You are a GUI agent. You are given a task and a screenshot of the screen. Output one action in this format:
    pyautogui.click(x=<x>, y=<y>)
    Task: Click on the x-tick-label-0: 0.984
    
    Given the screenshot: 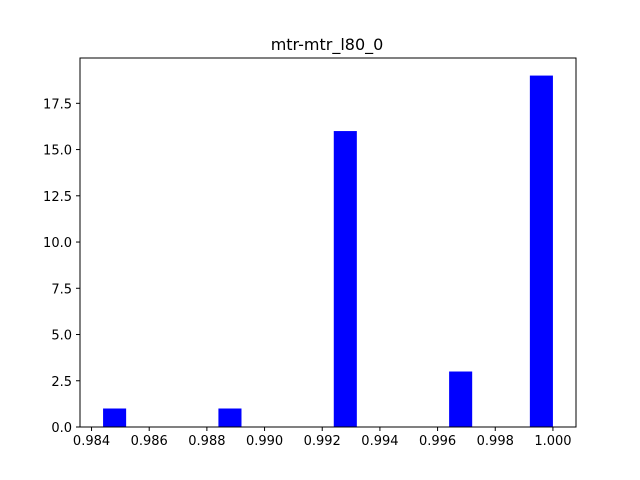 What is the action you would take?
    pyautogui.click(x=91, y=441)
    